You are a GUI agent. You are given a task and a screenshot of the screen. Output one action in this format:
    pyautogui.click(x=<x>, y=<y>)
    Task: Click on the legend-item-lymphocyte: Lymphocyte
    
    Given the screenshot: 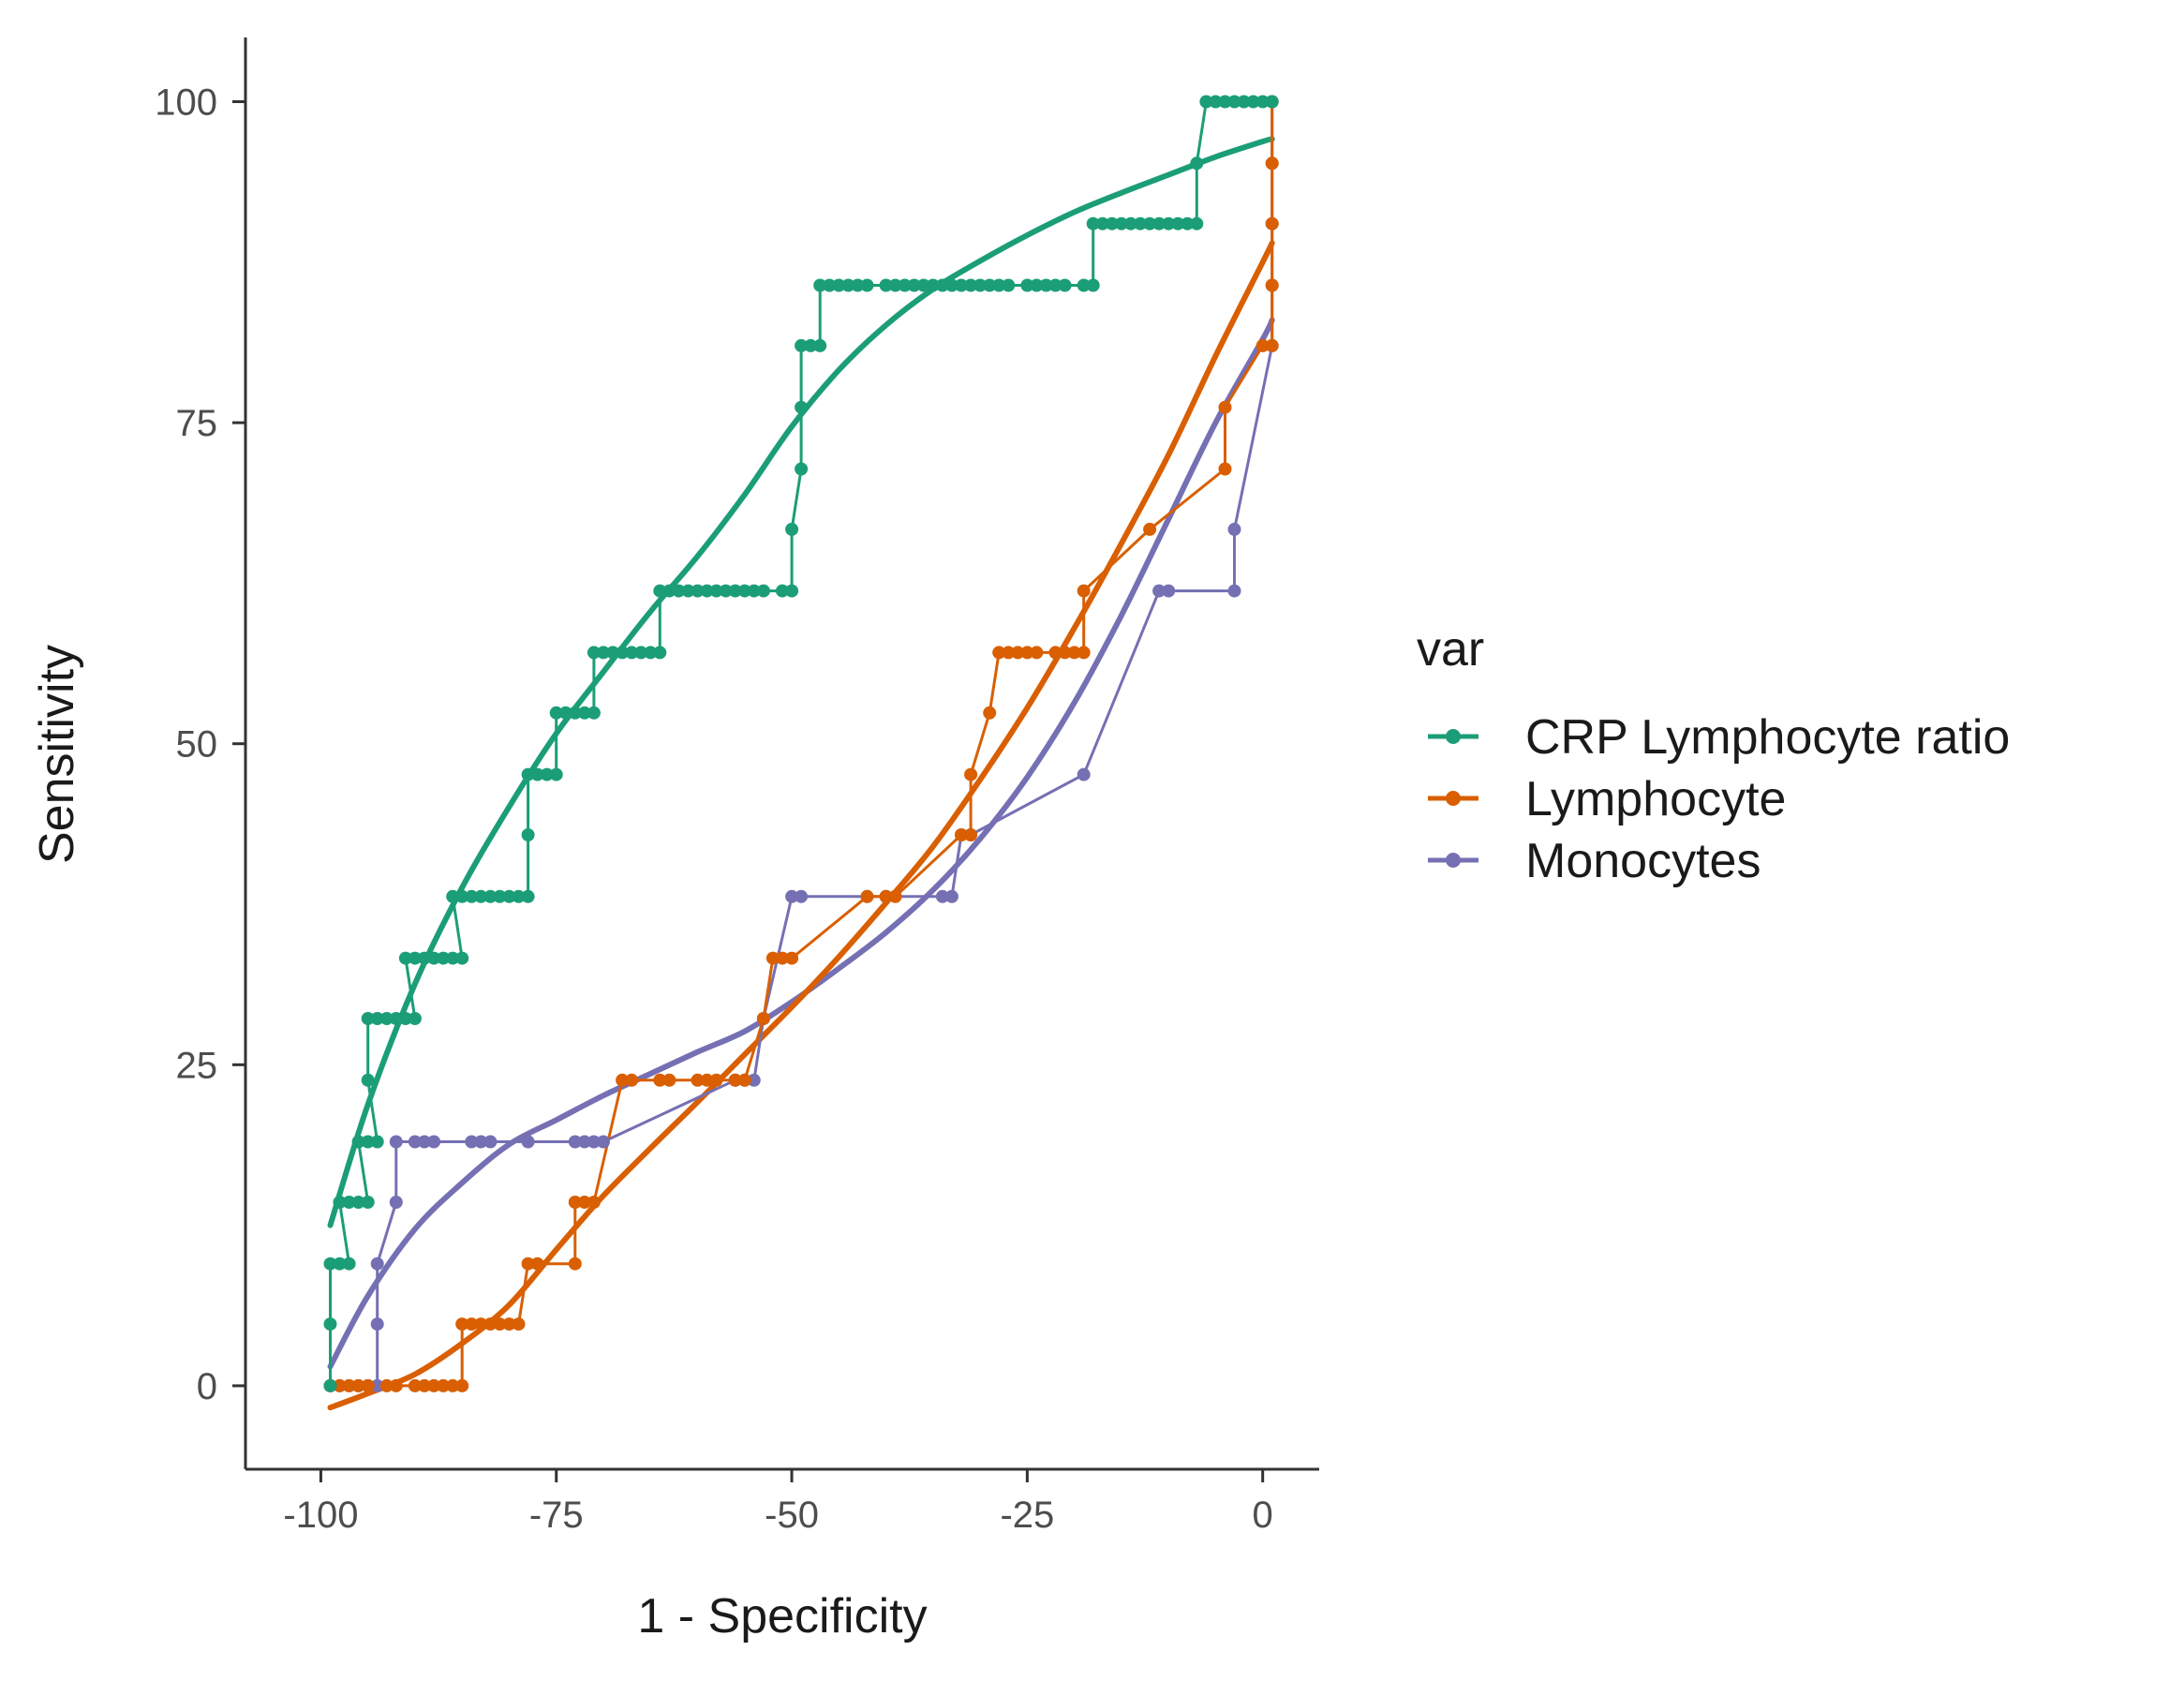 What is the action you would take?
    pyautogui.click(x=1607, y=799)
    